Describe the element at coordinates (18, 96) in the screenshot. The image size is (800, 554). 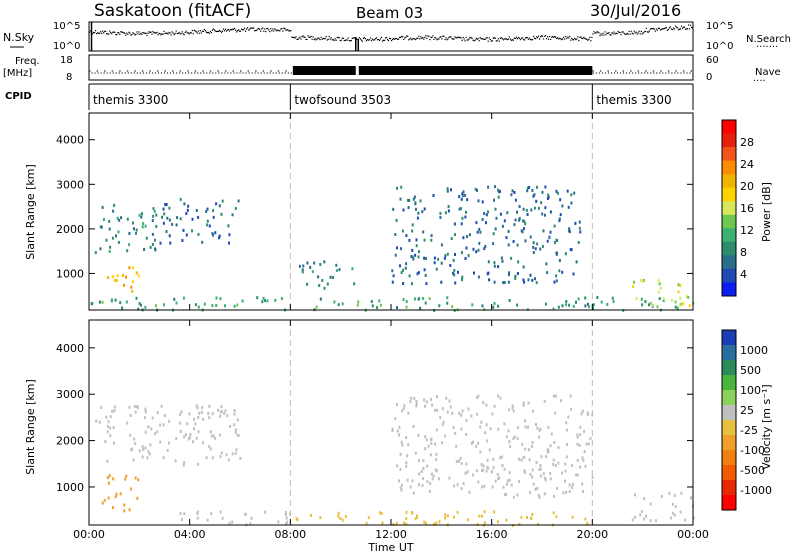
I see `cpid-label: CPID` at that location.